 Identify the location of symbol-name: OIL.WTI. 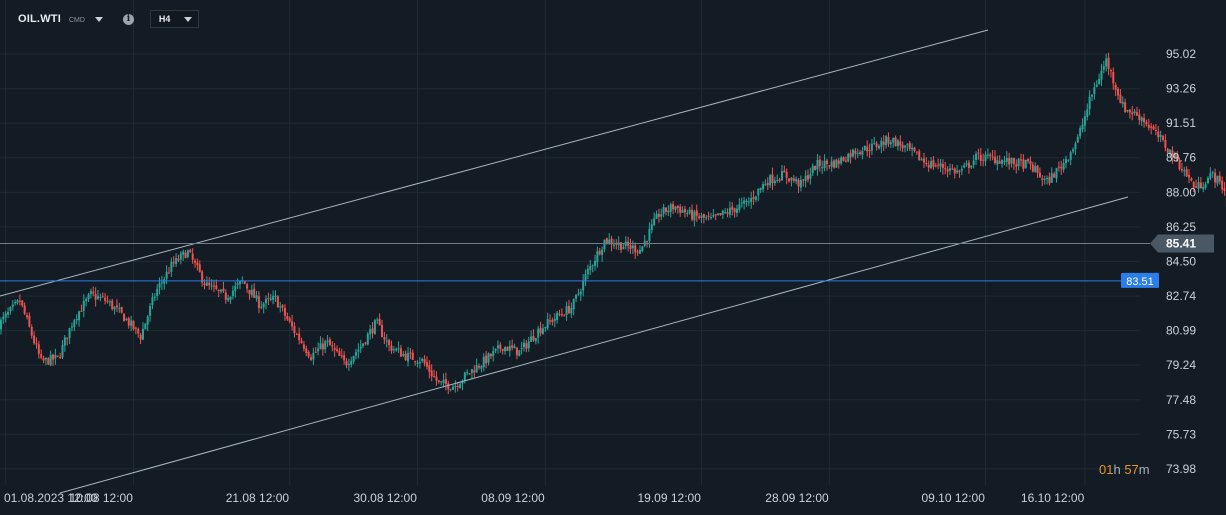
(39, 19).